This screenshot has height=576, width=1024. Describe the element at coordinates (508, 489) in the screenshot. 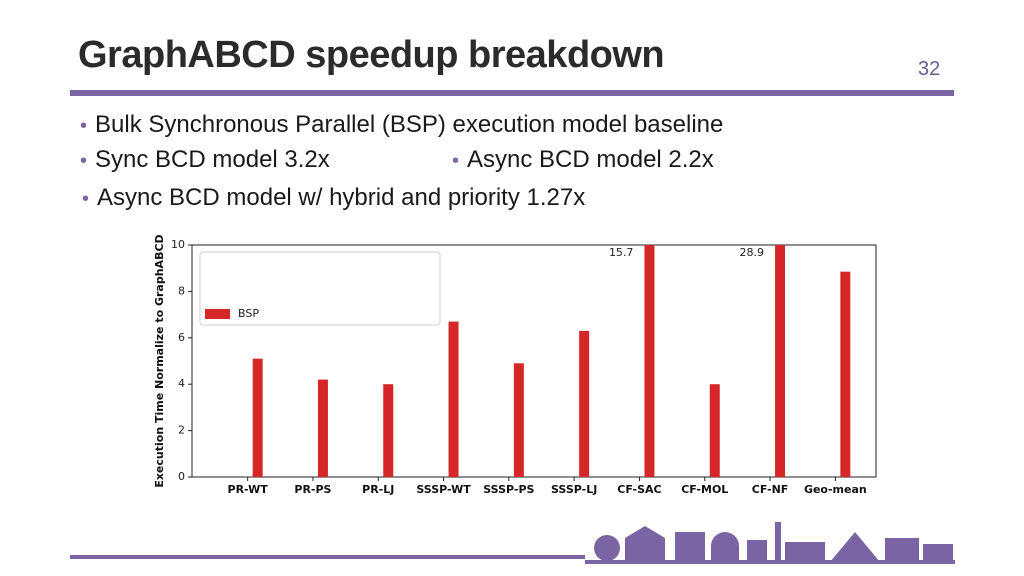

I see `x-tick-label: SSSP-PS` at that location.